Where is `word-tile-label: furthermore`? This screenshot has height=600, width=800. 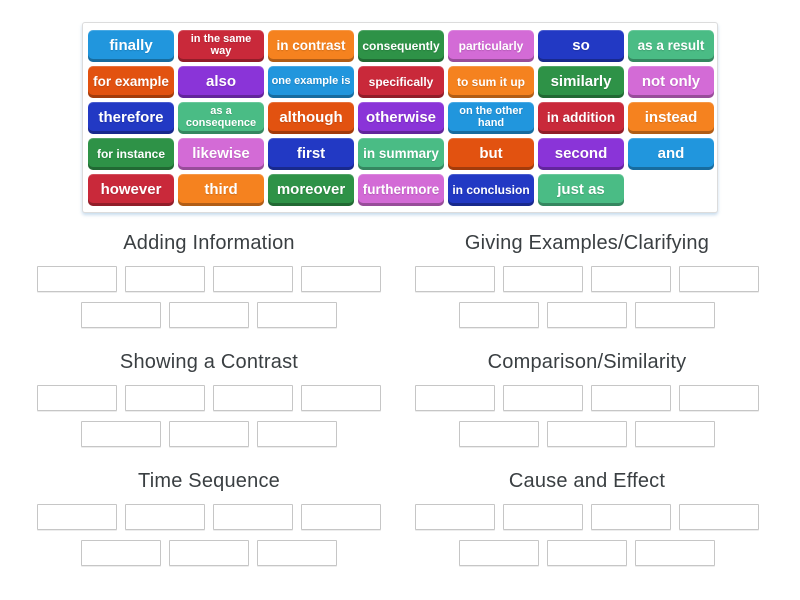 word-tile-label: furthermore is located at coordinates (401, 189).